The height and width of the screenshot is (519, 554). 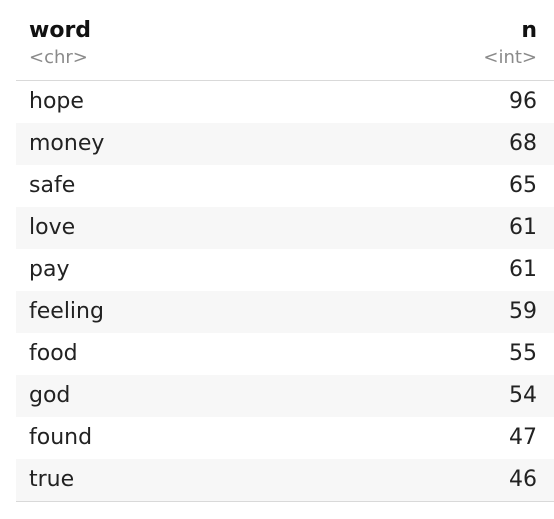 I want to click on table-row: money 68, so click(x=285, y=144).